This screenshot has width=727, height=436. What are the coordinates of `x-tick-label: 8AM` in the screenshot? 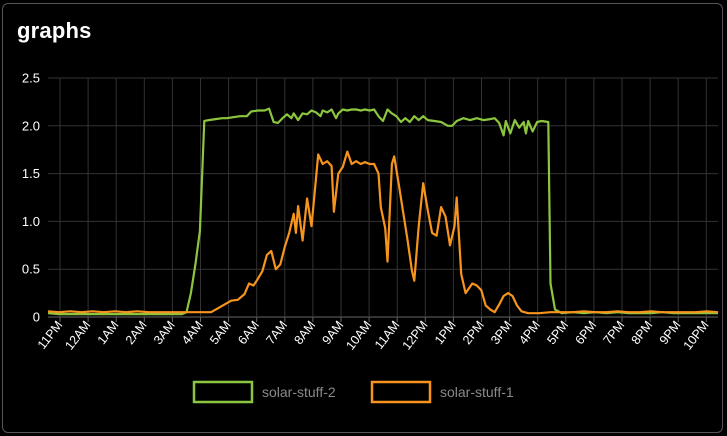 It's located at (304, 332).